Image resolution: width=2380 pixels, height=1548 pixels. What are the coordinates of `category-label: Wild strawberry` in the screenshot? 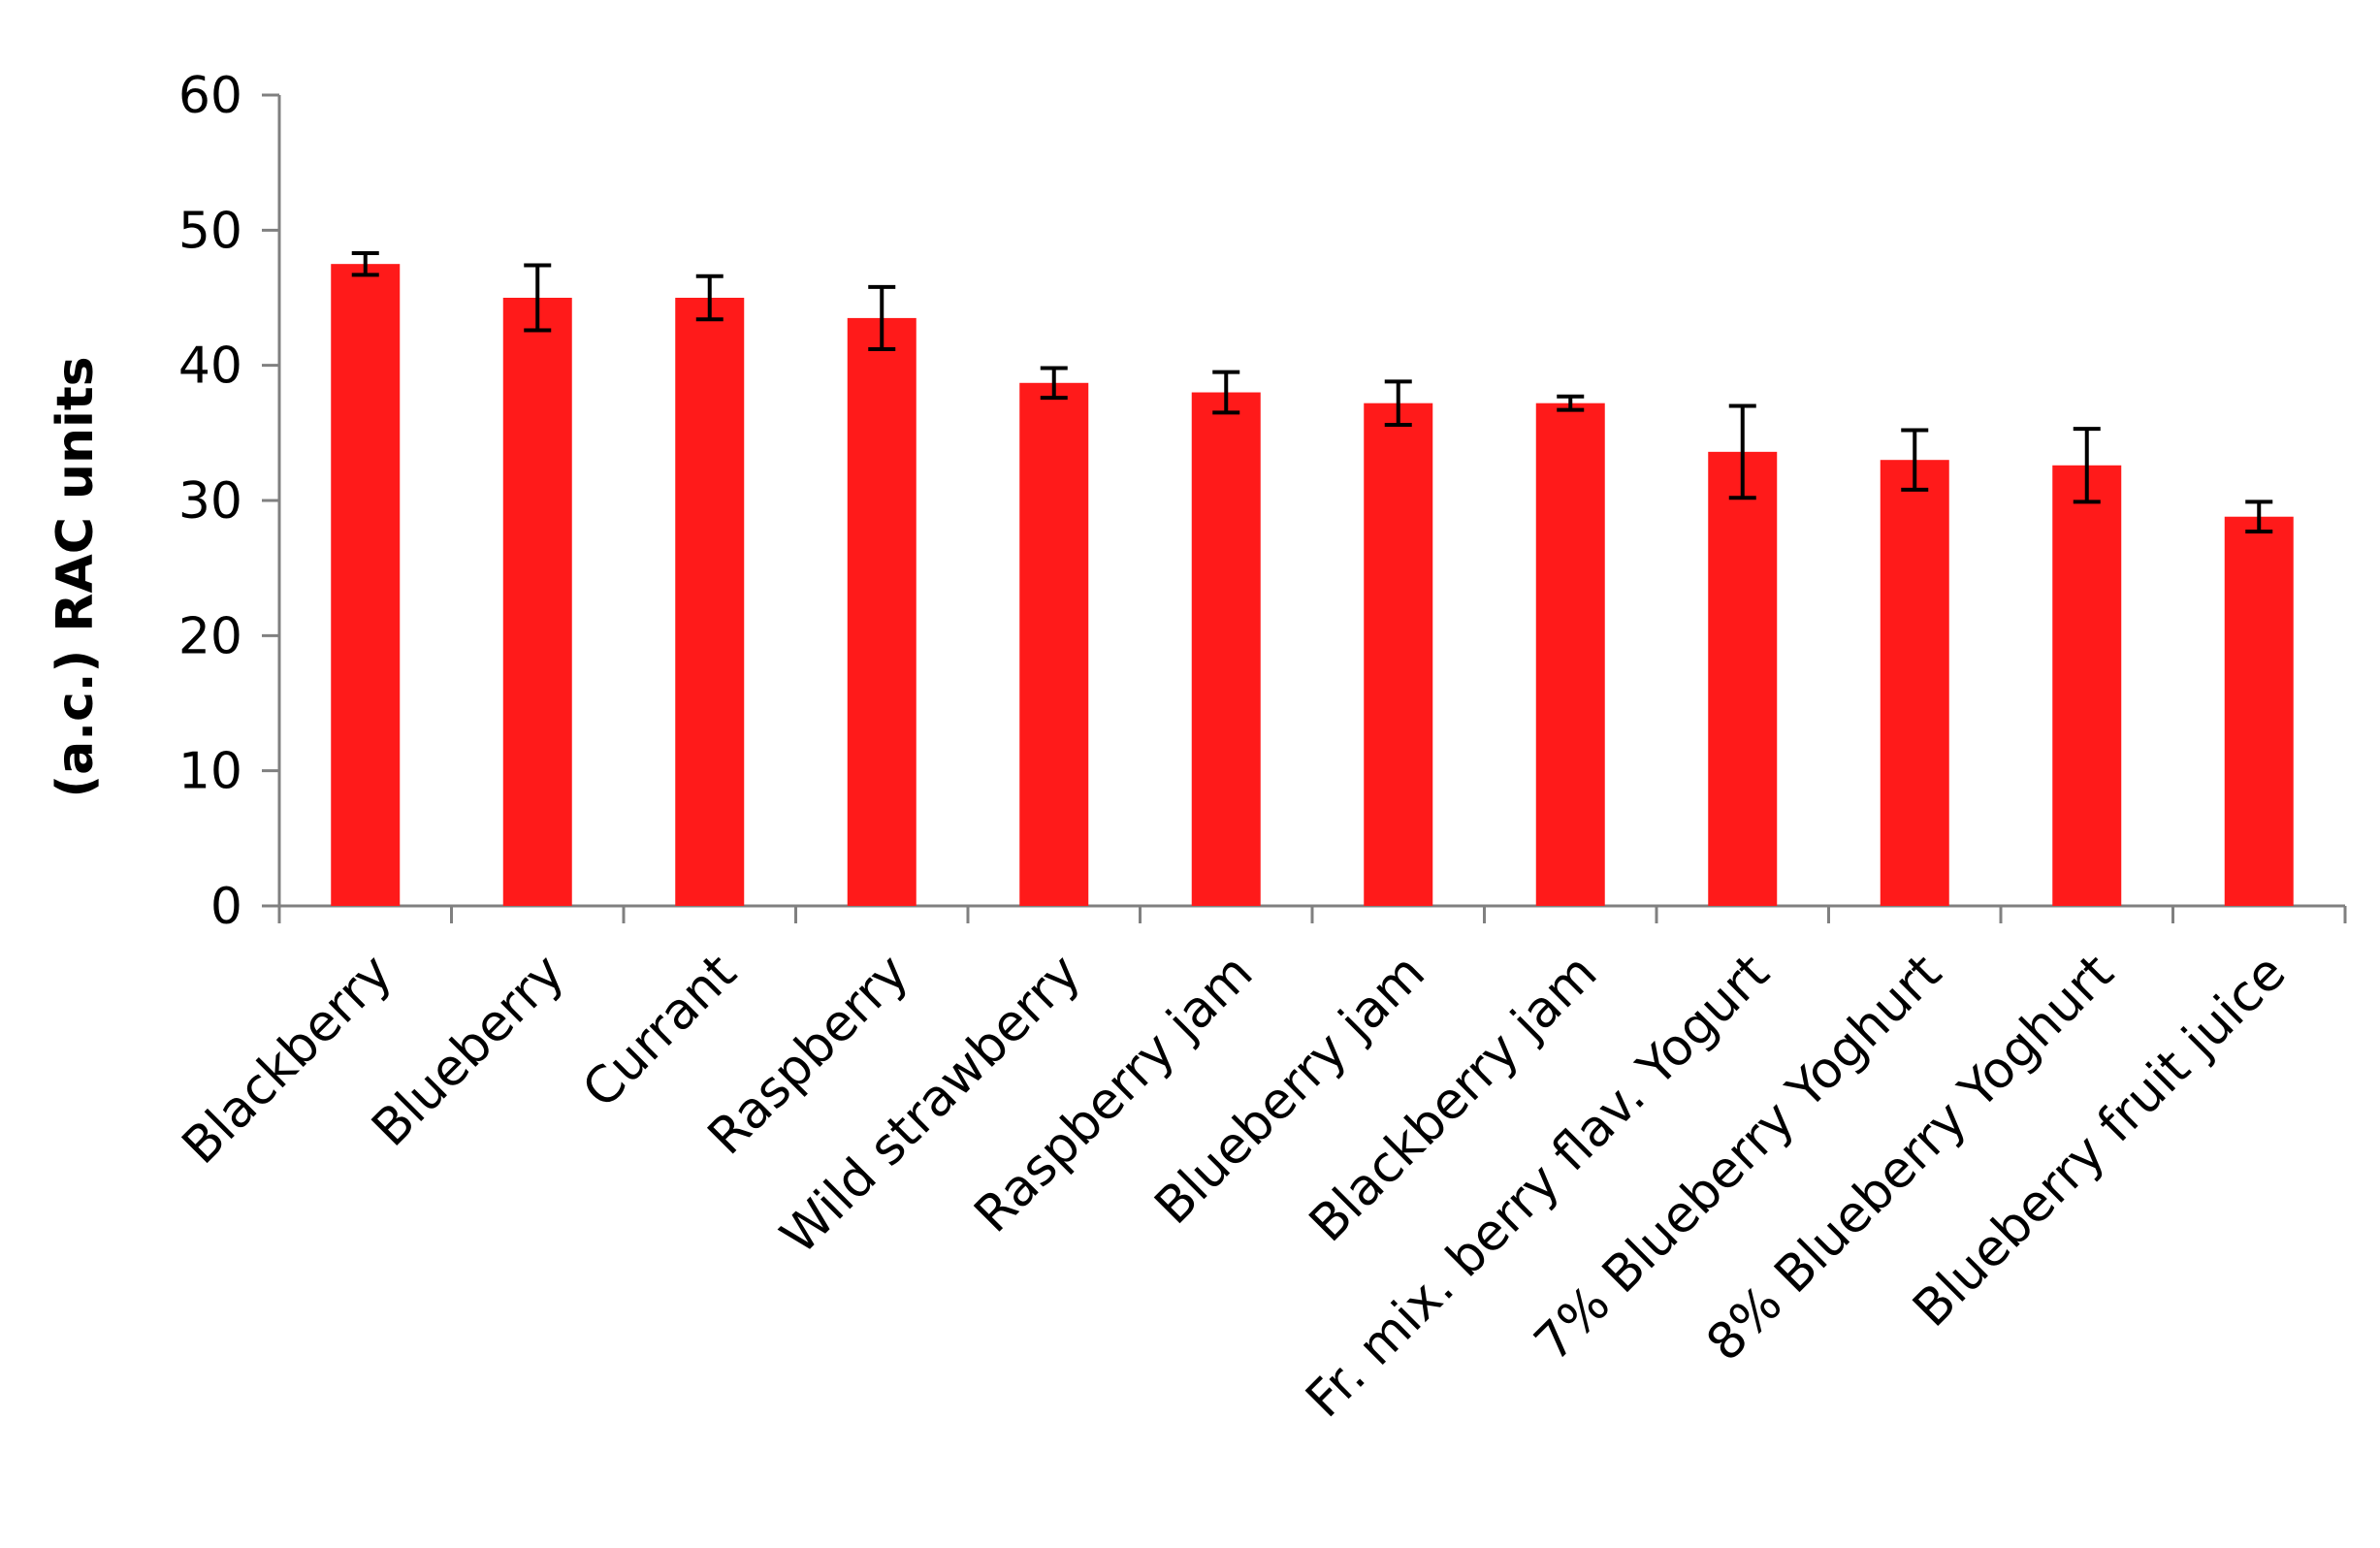 It's located at (931, 1105).